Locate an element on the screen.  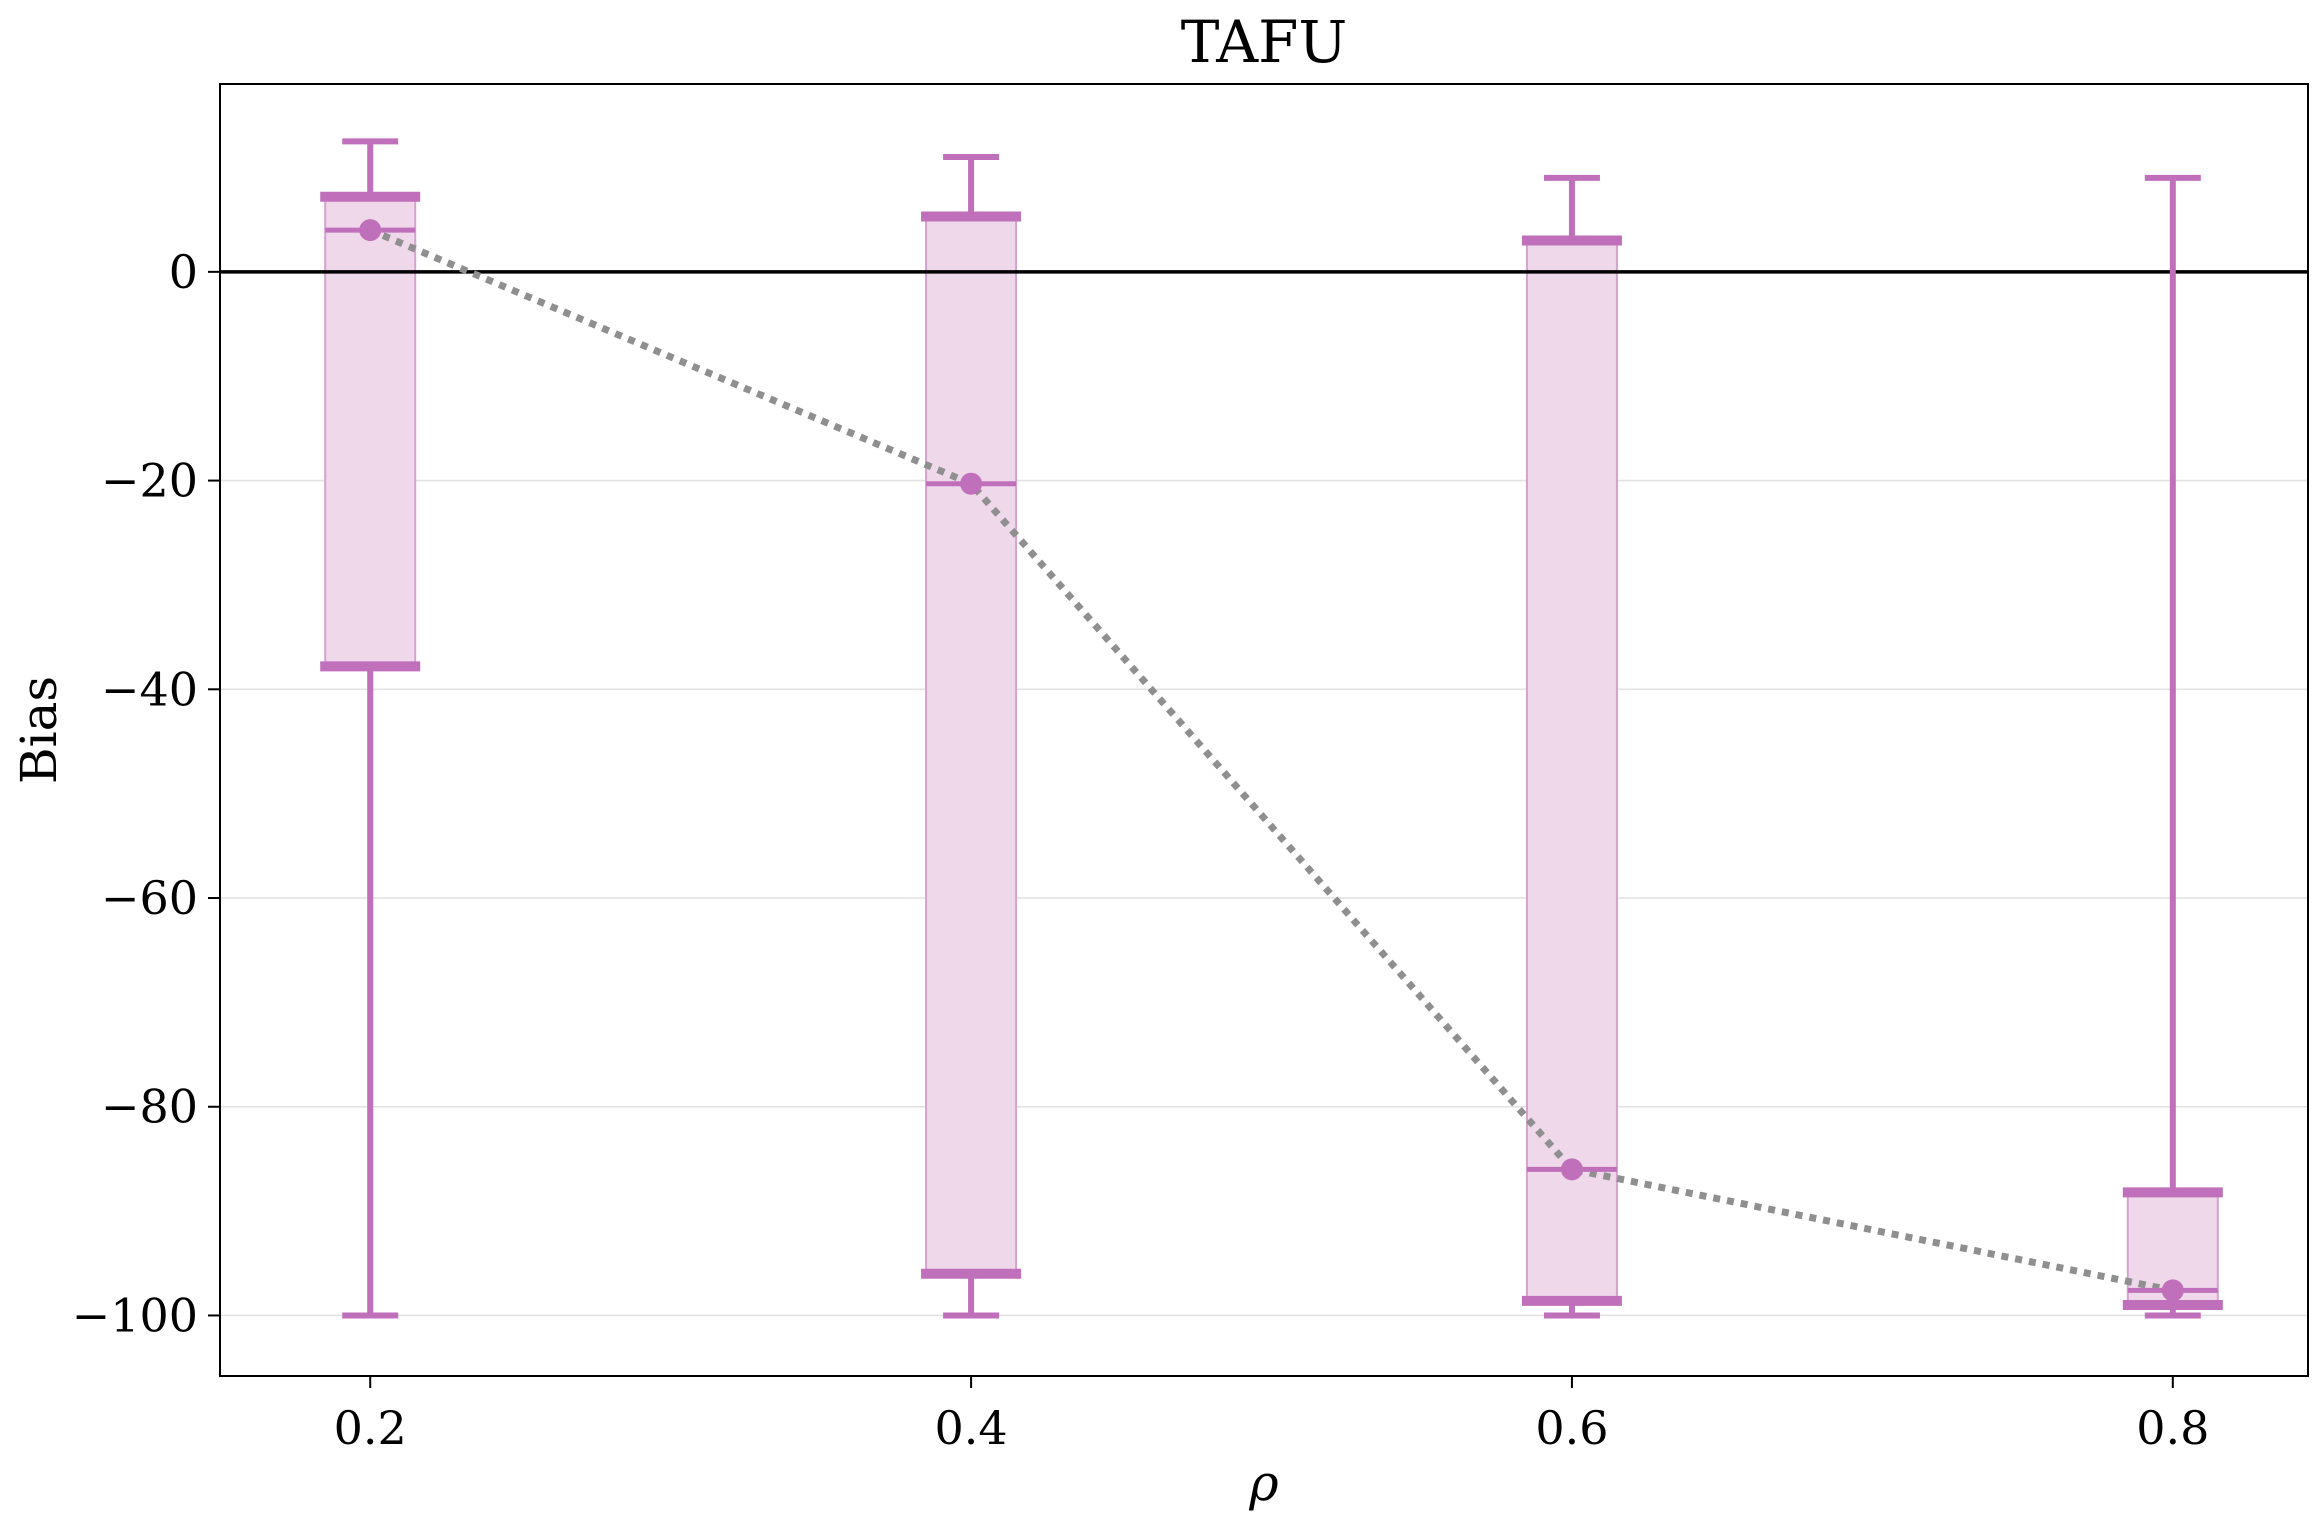
x-tick-label: 0.8 is located at coordinates (2172, 1428).